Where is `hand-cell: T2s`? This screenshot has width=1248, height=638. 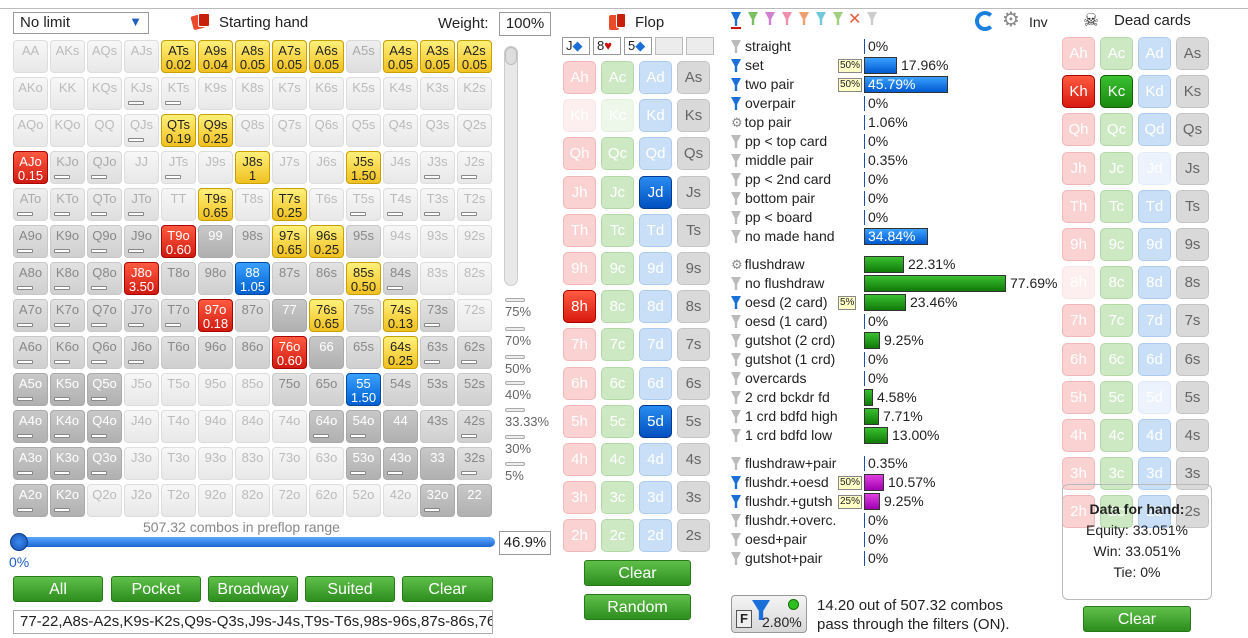 hand-cell: T2s is located at coordinates (474, 204).